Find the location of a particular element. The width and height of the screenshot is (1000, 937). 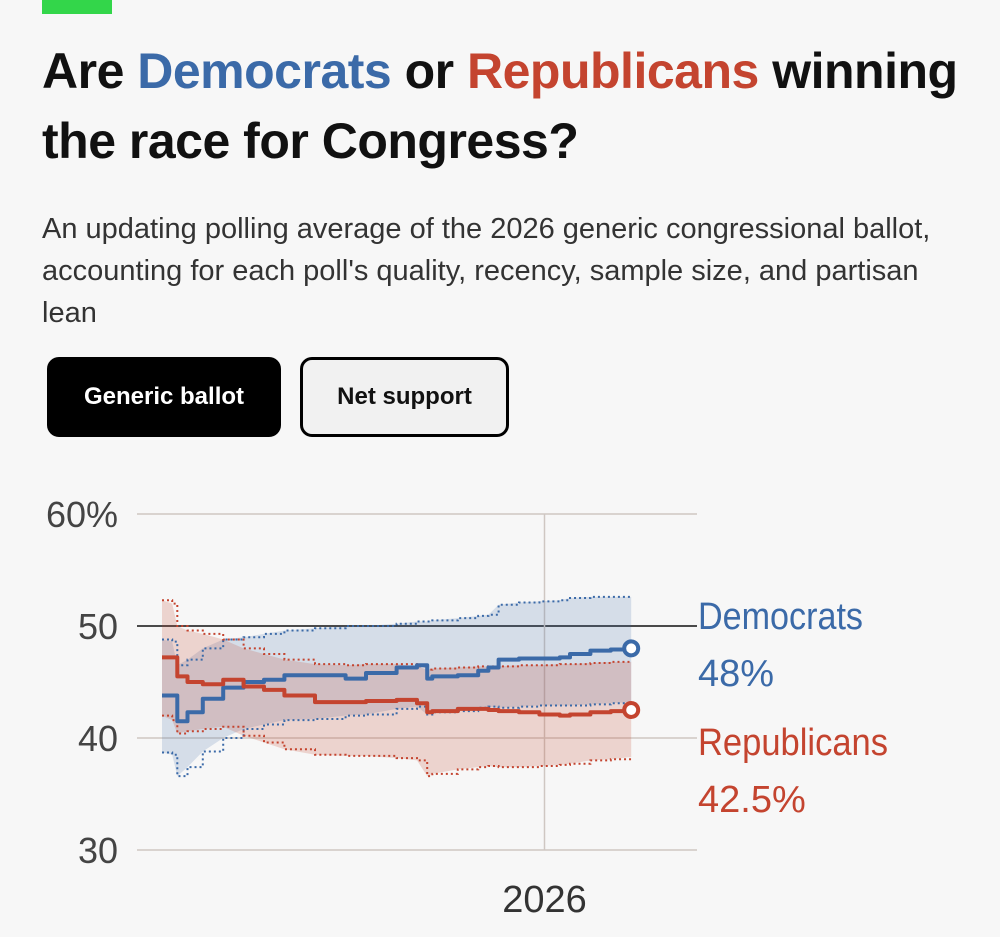

y-tick-label-30: 30 is located at coordinates (98, 850).